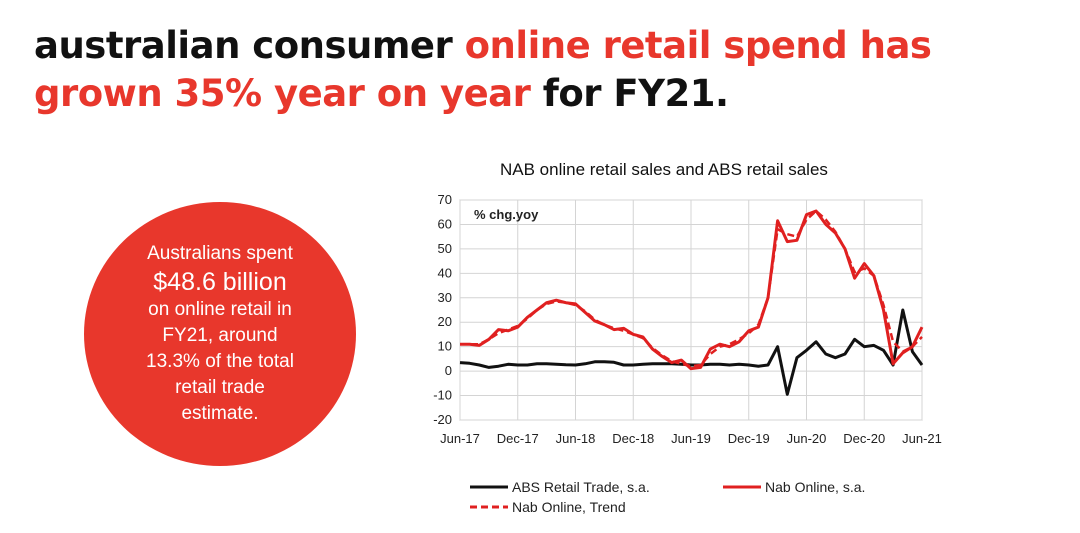 Image resolution: width=1080 pixels, height=533 pixels. I want to click on callout-amount: $48.6 billion, so click(220, 282).